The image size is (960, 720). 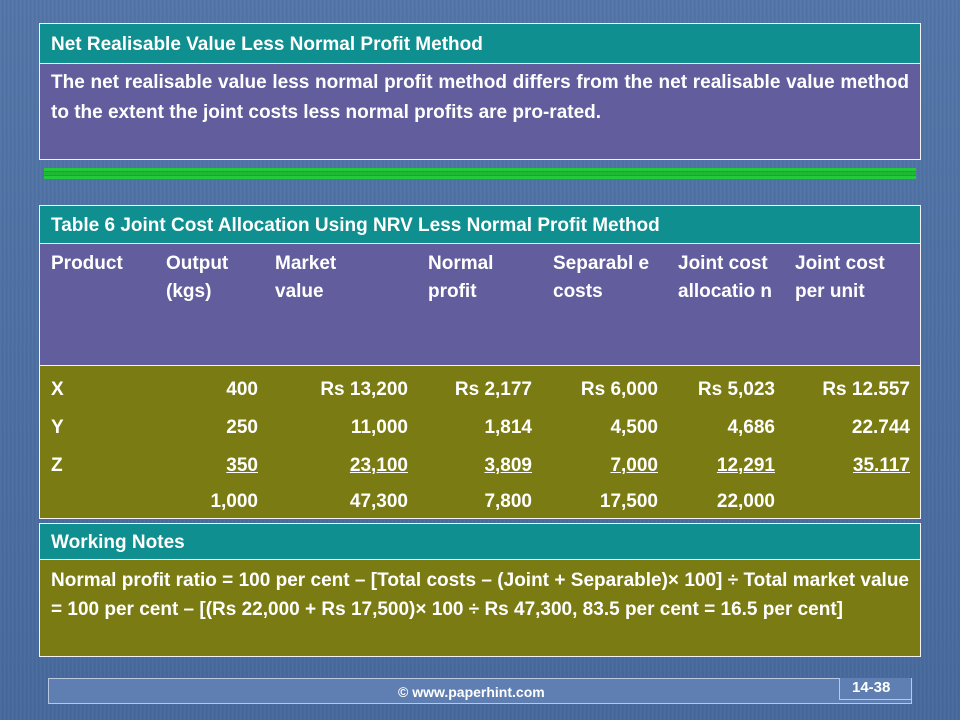 I want to click on working-notes-title: Working Notes, so click(x=118, y=542).